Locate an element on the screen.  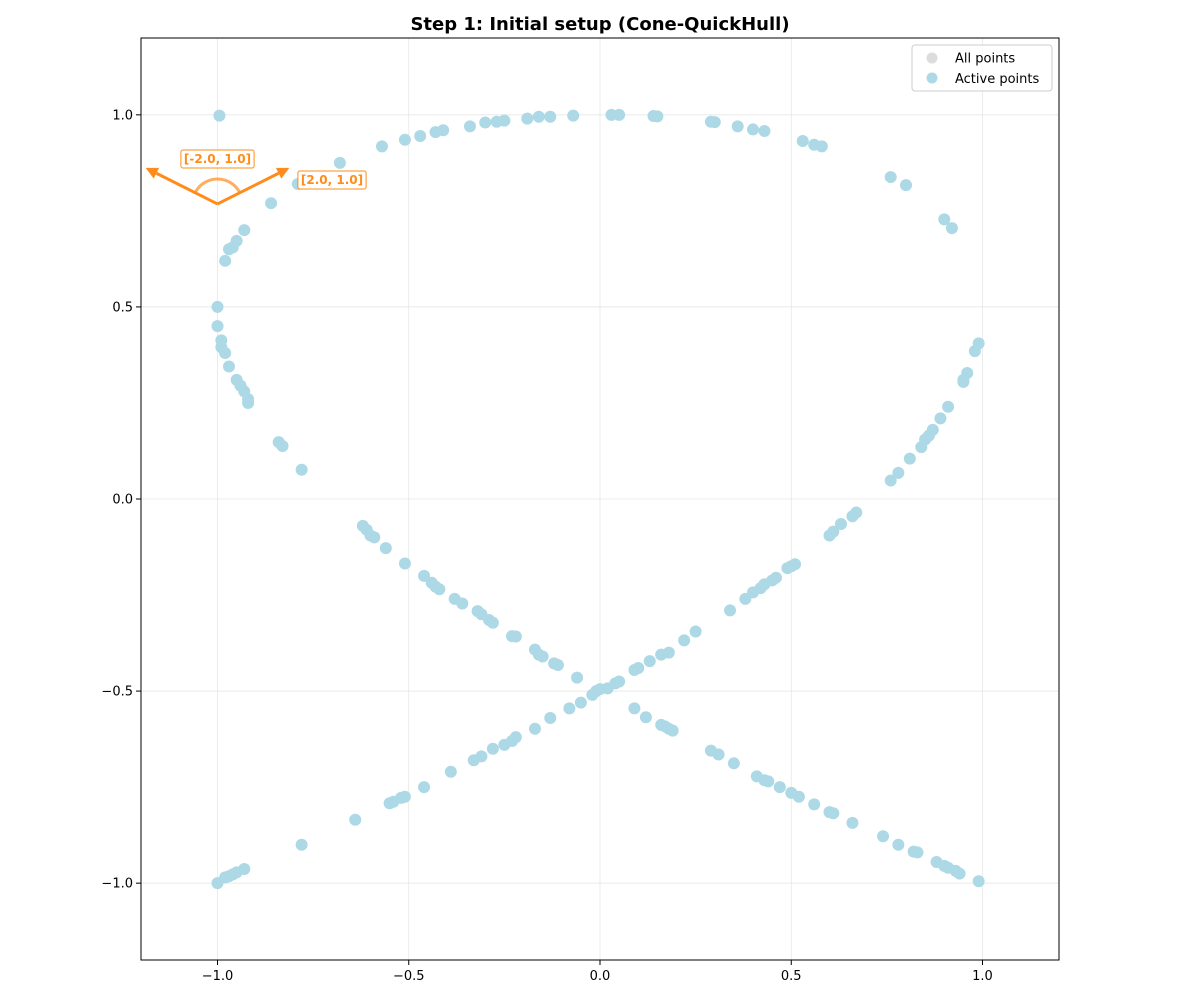
arrow-head is located at coordinates (282, 173).